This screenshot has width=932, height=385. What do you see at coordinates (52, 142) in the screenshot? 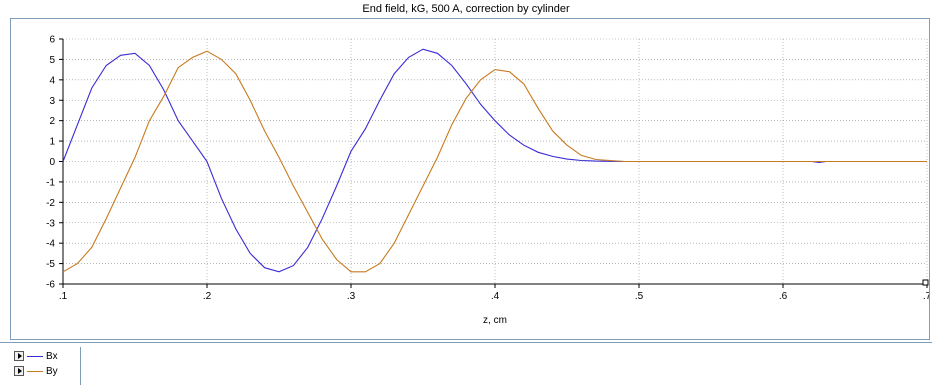
I see `y-tick-label: 1` at bounding box center [52, 142].